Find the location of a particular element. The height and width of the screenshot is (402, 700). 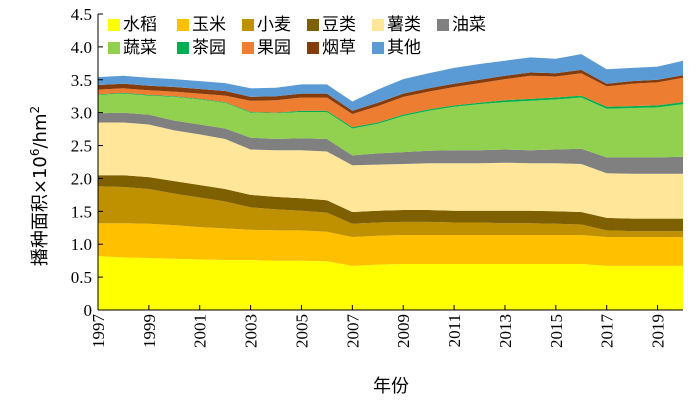

y-axis-title-unit-exp: 2 is located at coordinates (35, 110).